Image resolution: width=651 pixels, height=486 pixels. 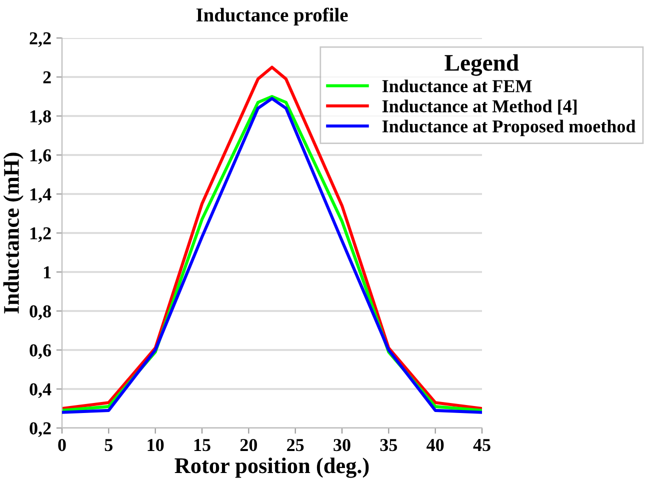 What do you see at coordinates (41, 196) in the screenshot?
I see `y-tick-label: 1,4` at bounding box center [41, 196].